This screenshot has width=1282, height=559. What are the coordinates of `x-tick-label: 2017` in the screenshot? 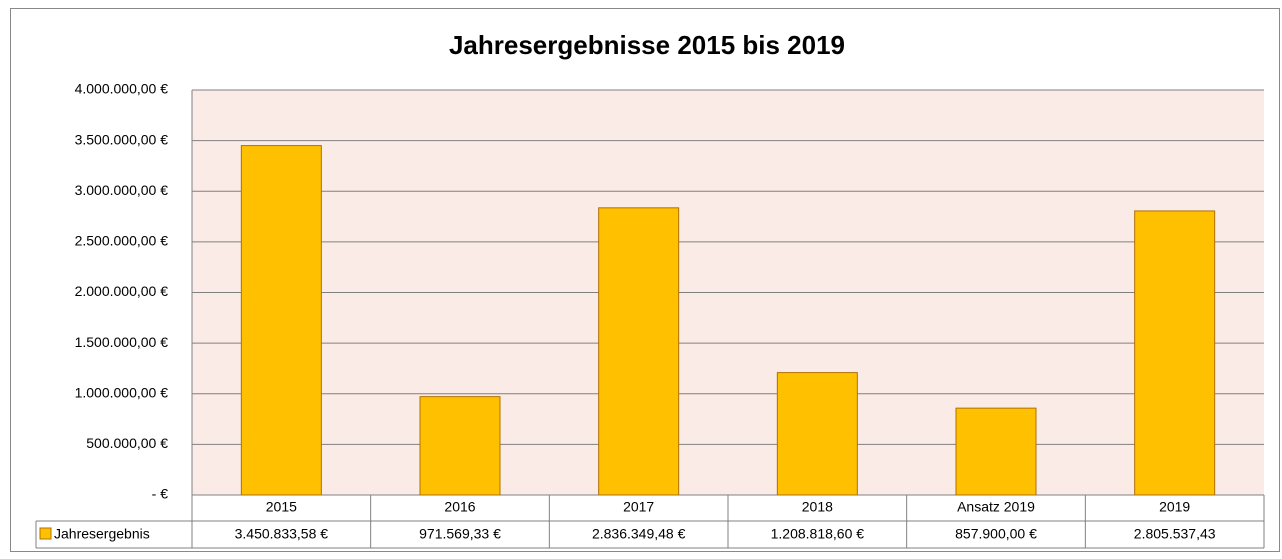 It's located at (638, 507).